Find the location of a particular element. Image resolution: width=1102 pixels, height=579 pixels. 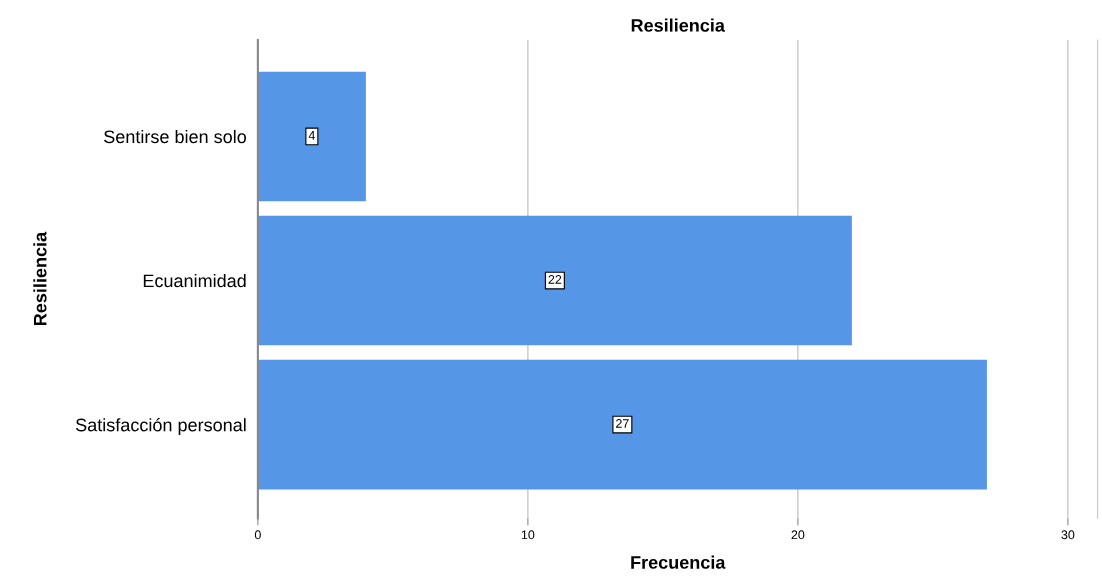

x-tick-label: 30 is located at coordinates (1068, 535).